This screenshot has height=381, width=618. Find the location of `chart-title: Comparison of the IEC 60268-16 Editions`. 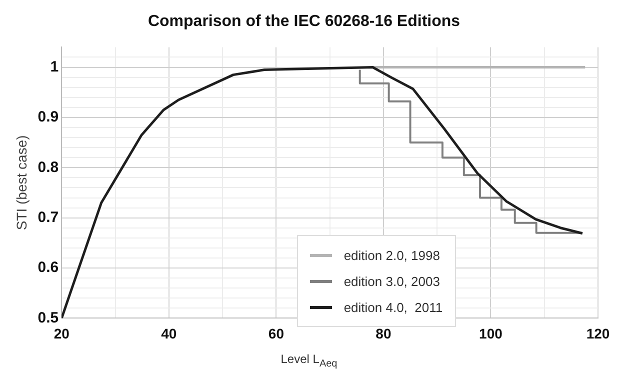

chart-title: Comparison of the IEC 60268-16 Editions is located at coordinates (304, 21).